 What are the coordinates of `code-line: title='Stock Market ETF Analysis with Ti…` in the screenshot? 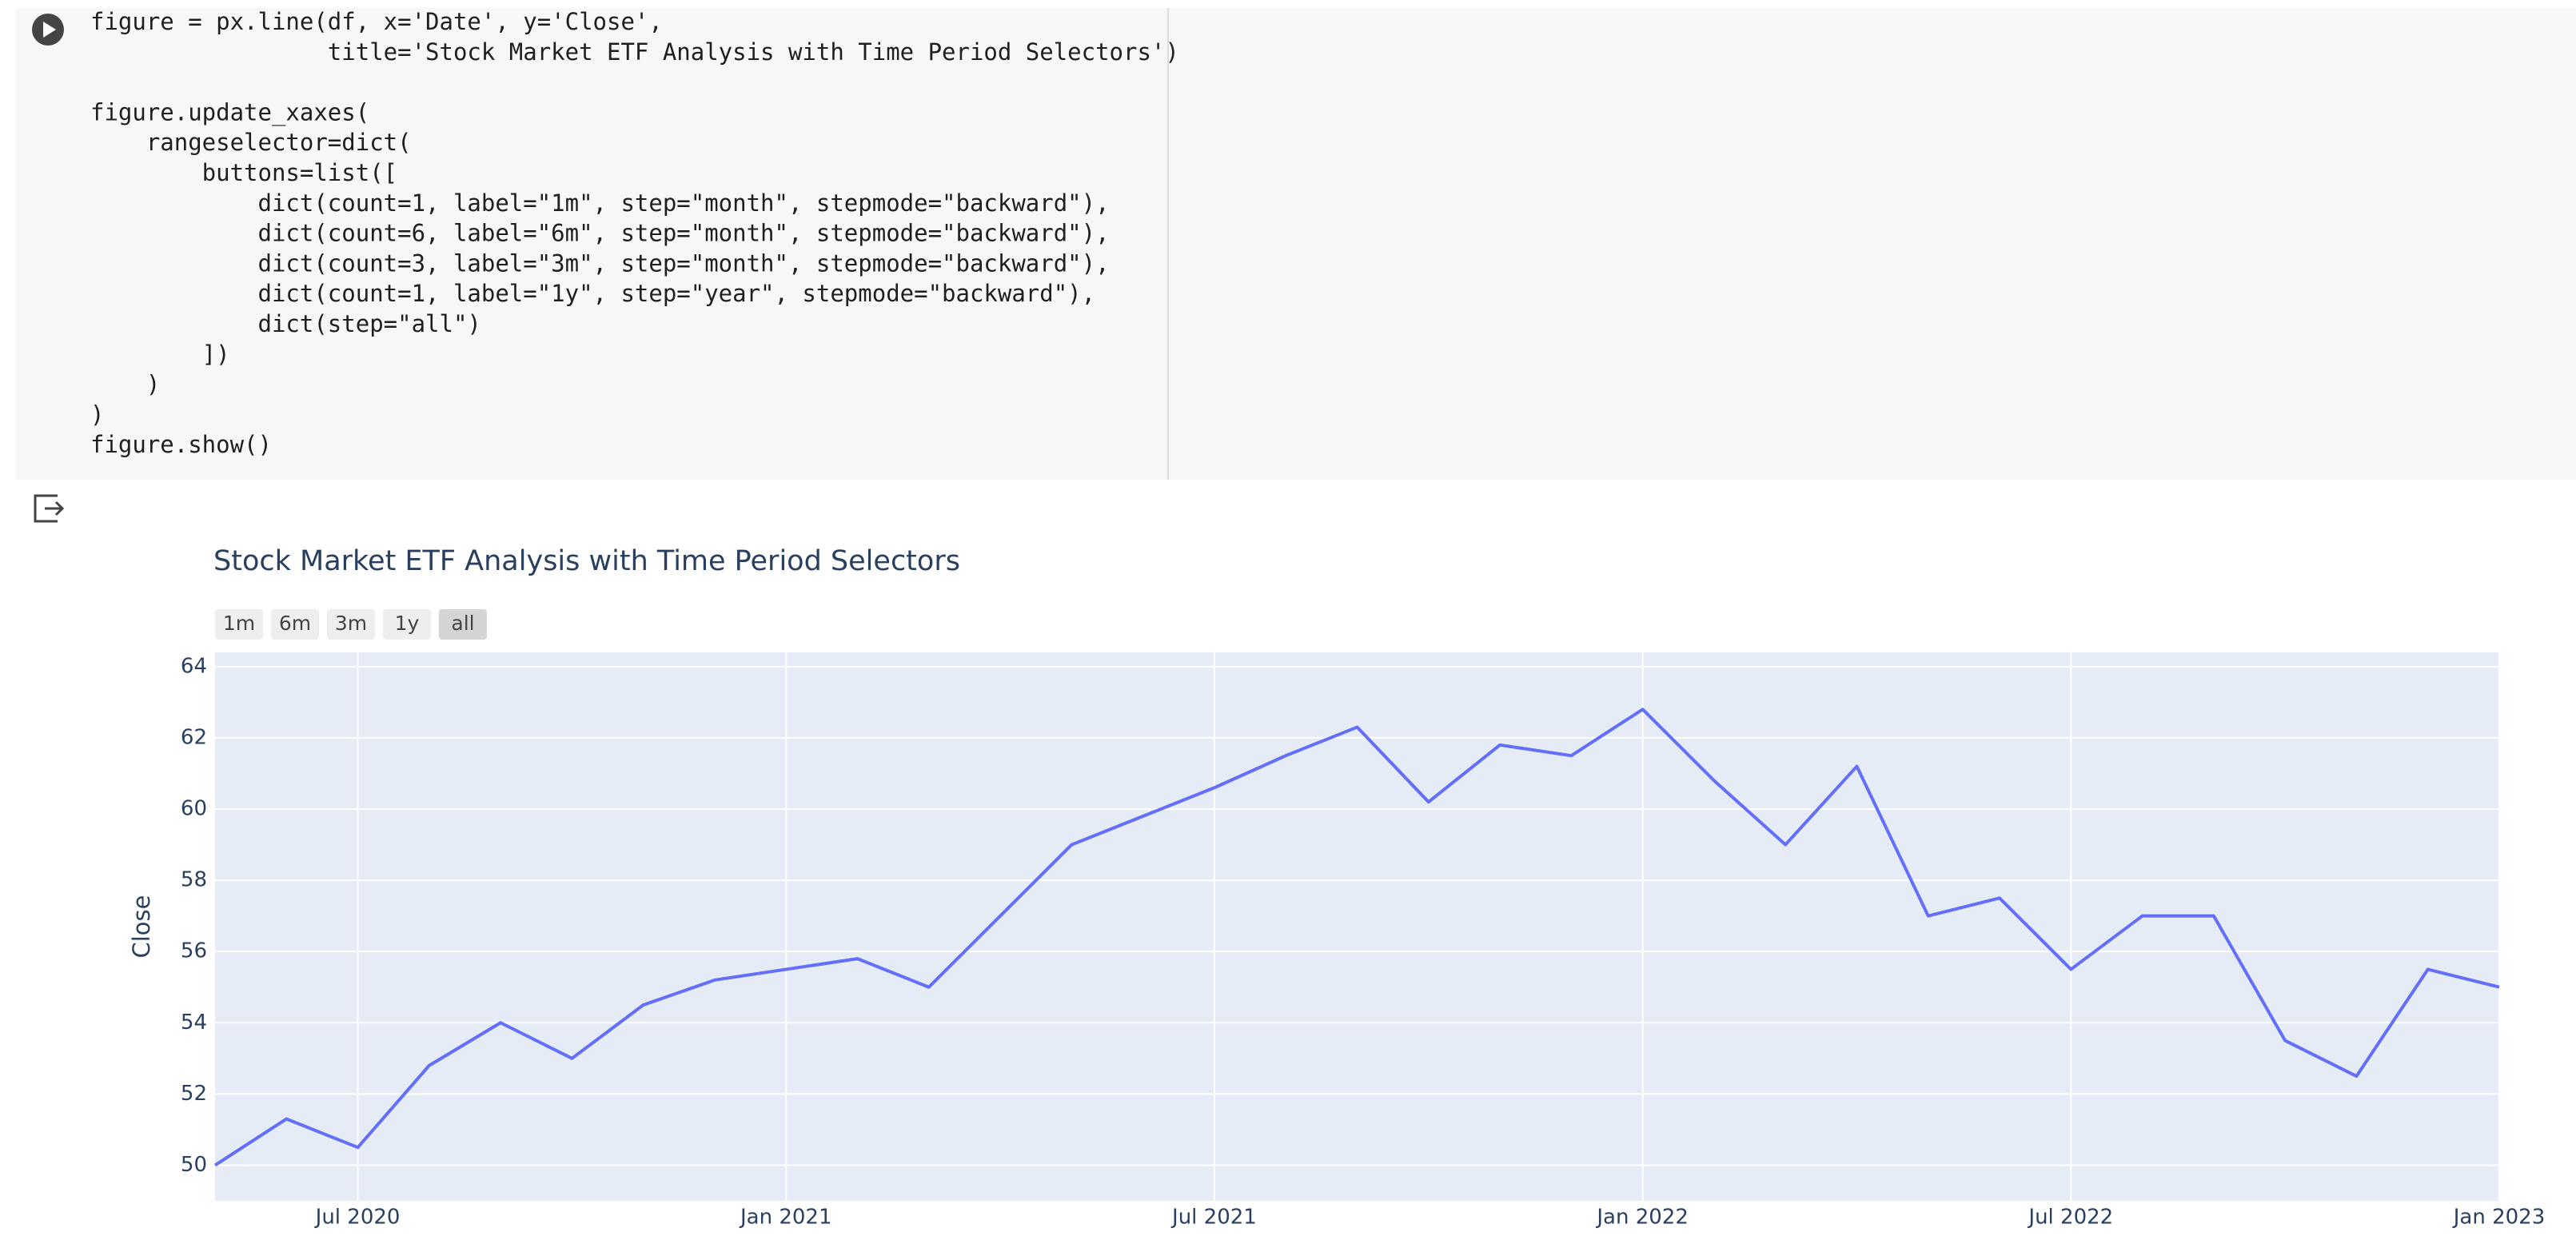 It's located at (634, 52).